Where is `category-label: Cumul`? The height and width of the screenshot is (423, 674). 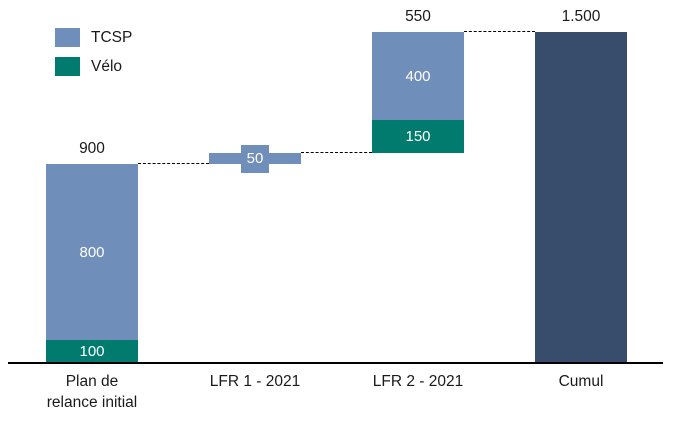 category-label: Cumul is located at coordinates (581, 381).